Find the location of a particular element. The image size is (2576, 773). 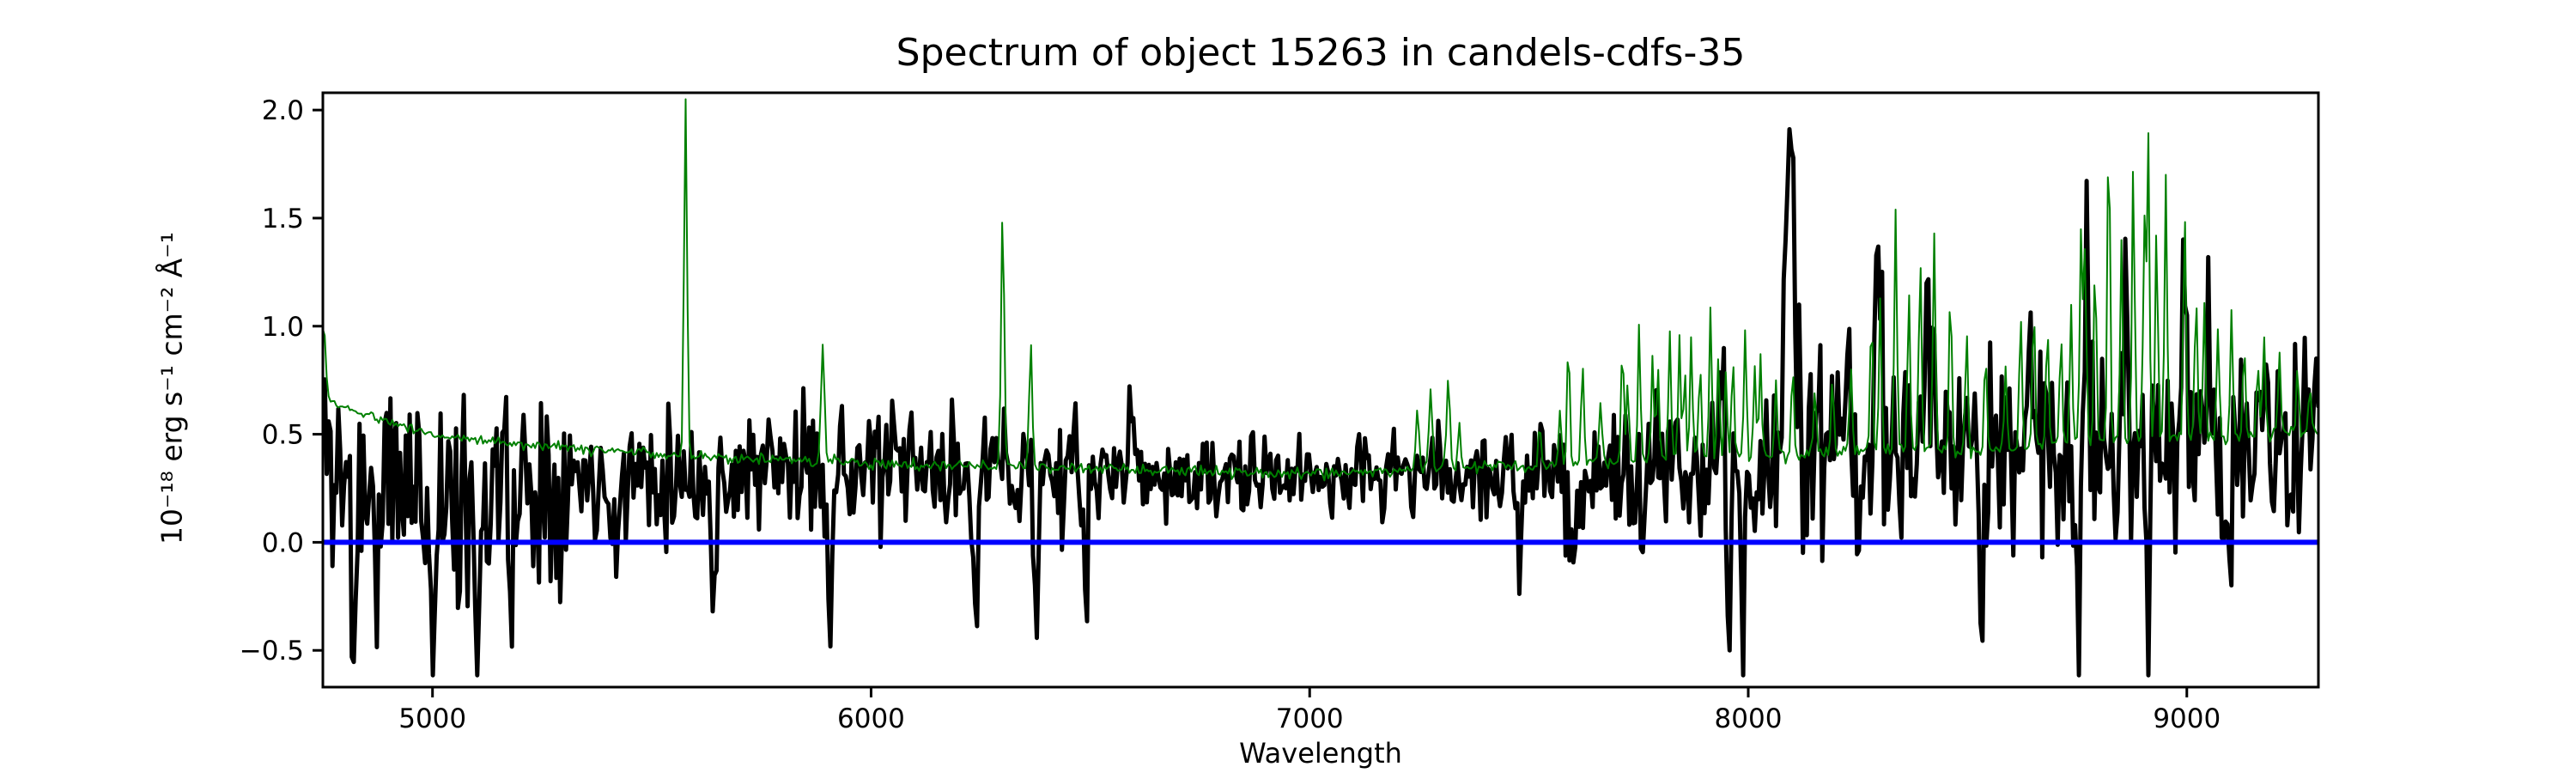

x-tick-label: 8000 is located at coordinates (1749, 718).